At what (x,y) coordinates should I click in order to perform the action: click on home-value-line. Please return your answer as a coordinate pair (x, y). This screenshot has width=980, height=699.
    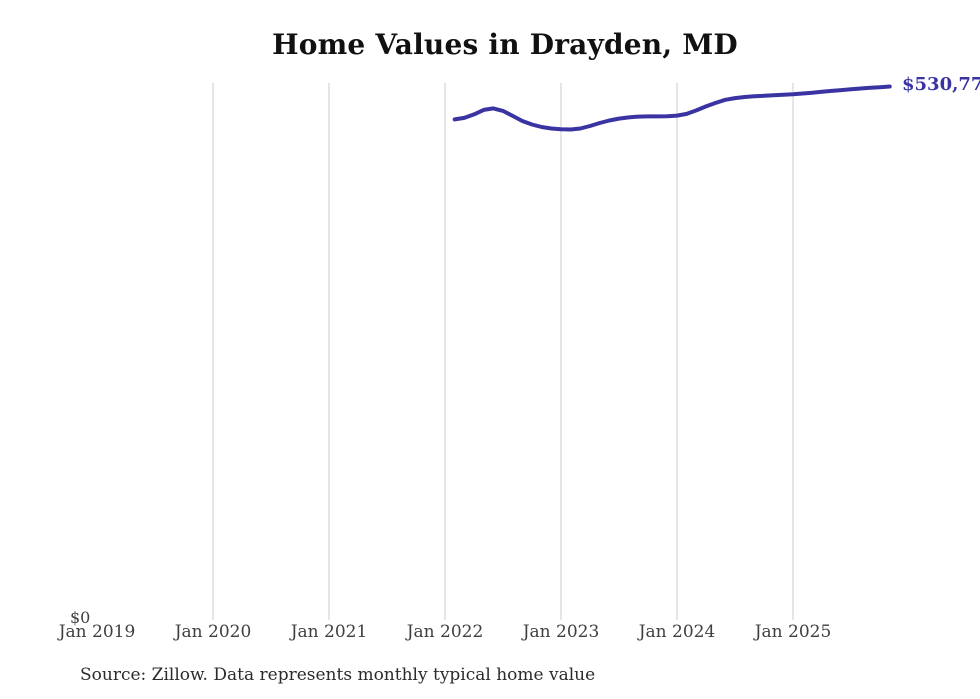
    Looking at the image, I should click on (672, 108).